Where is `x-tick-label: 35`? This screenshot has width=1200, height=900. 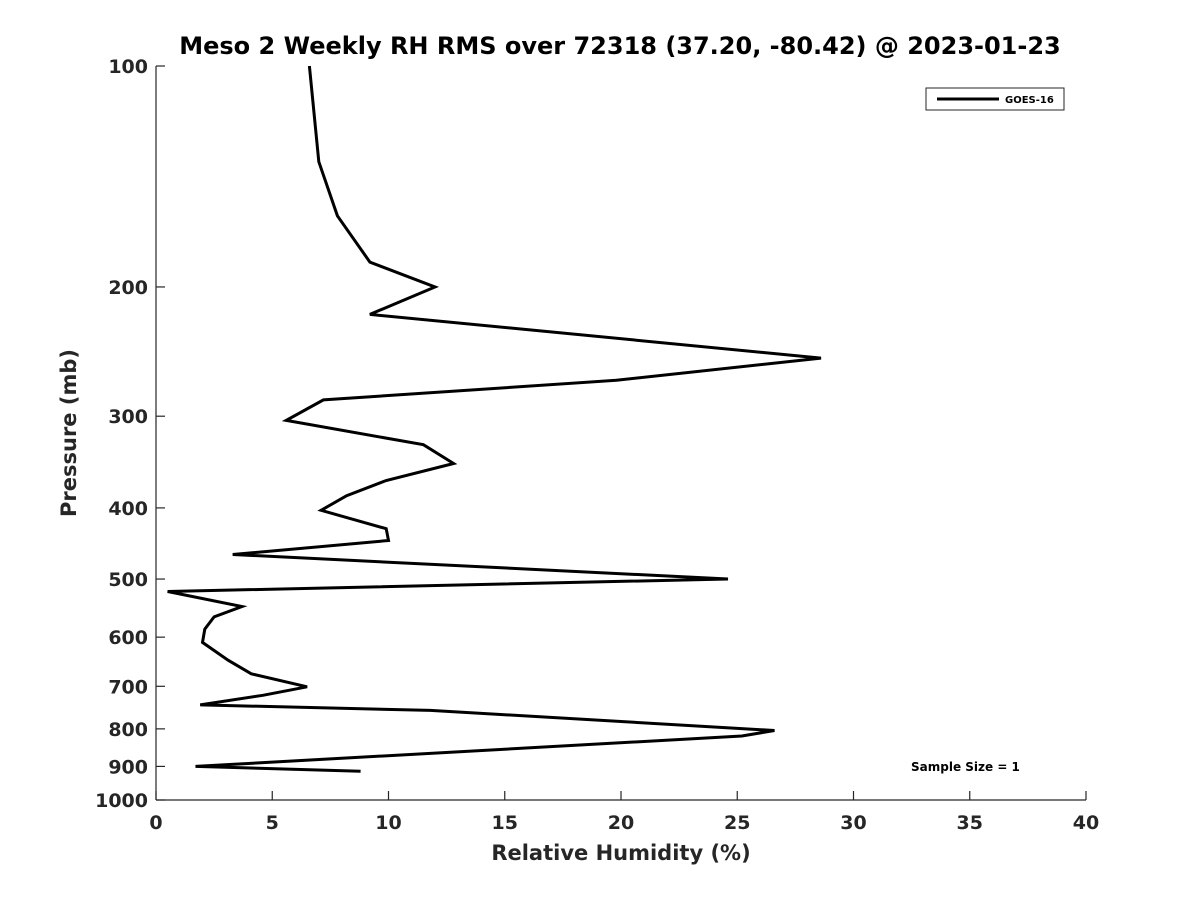
x-tick-label: 35 is located at coordinates (970, 823).